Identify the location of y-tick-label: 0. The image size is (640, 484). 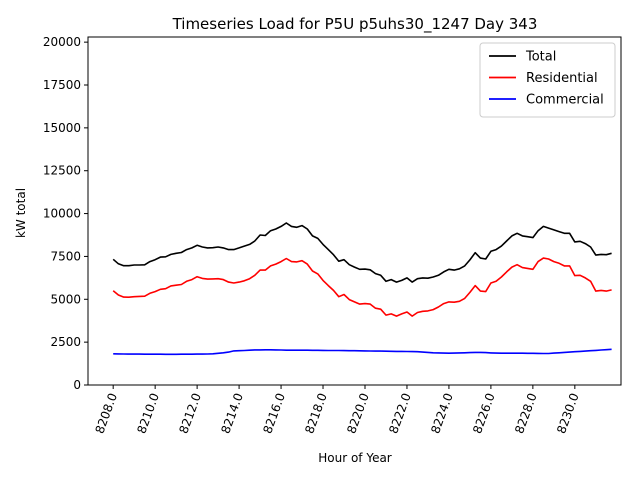
(77, 385).